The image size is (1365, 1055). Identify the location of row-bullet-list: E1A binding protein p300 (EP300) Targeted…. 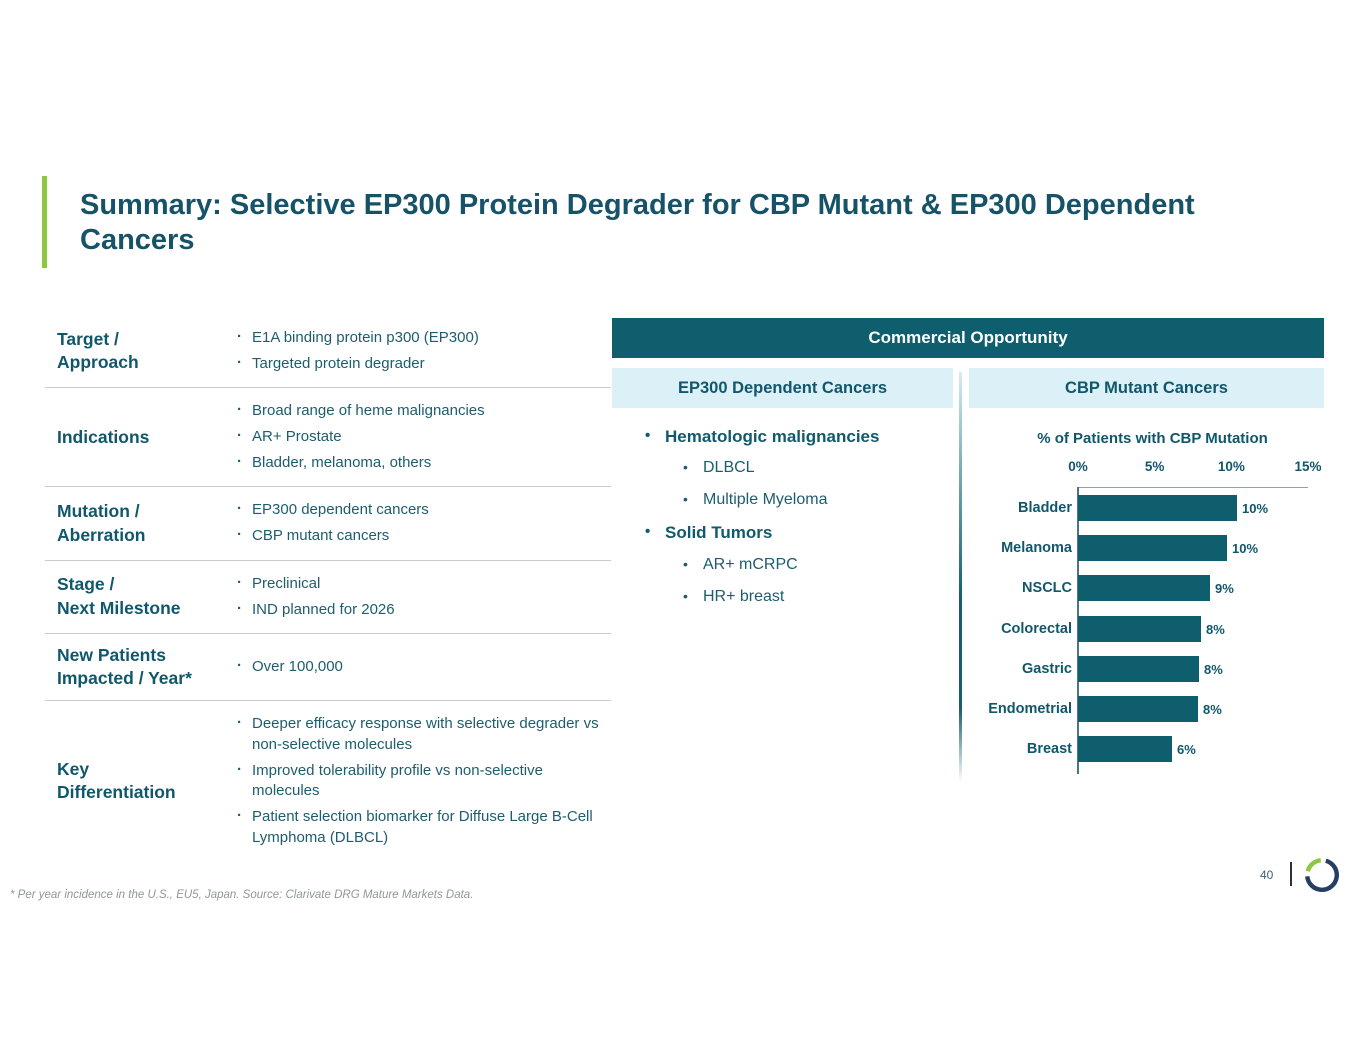
(423, 351).